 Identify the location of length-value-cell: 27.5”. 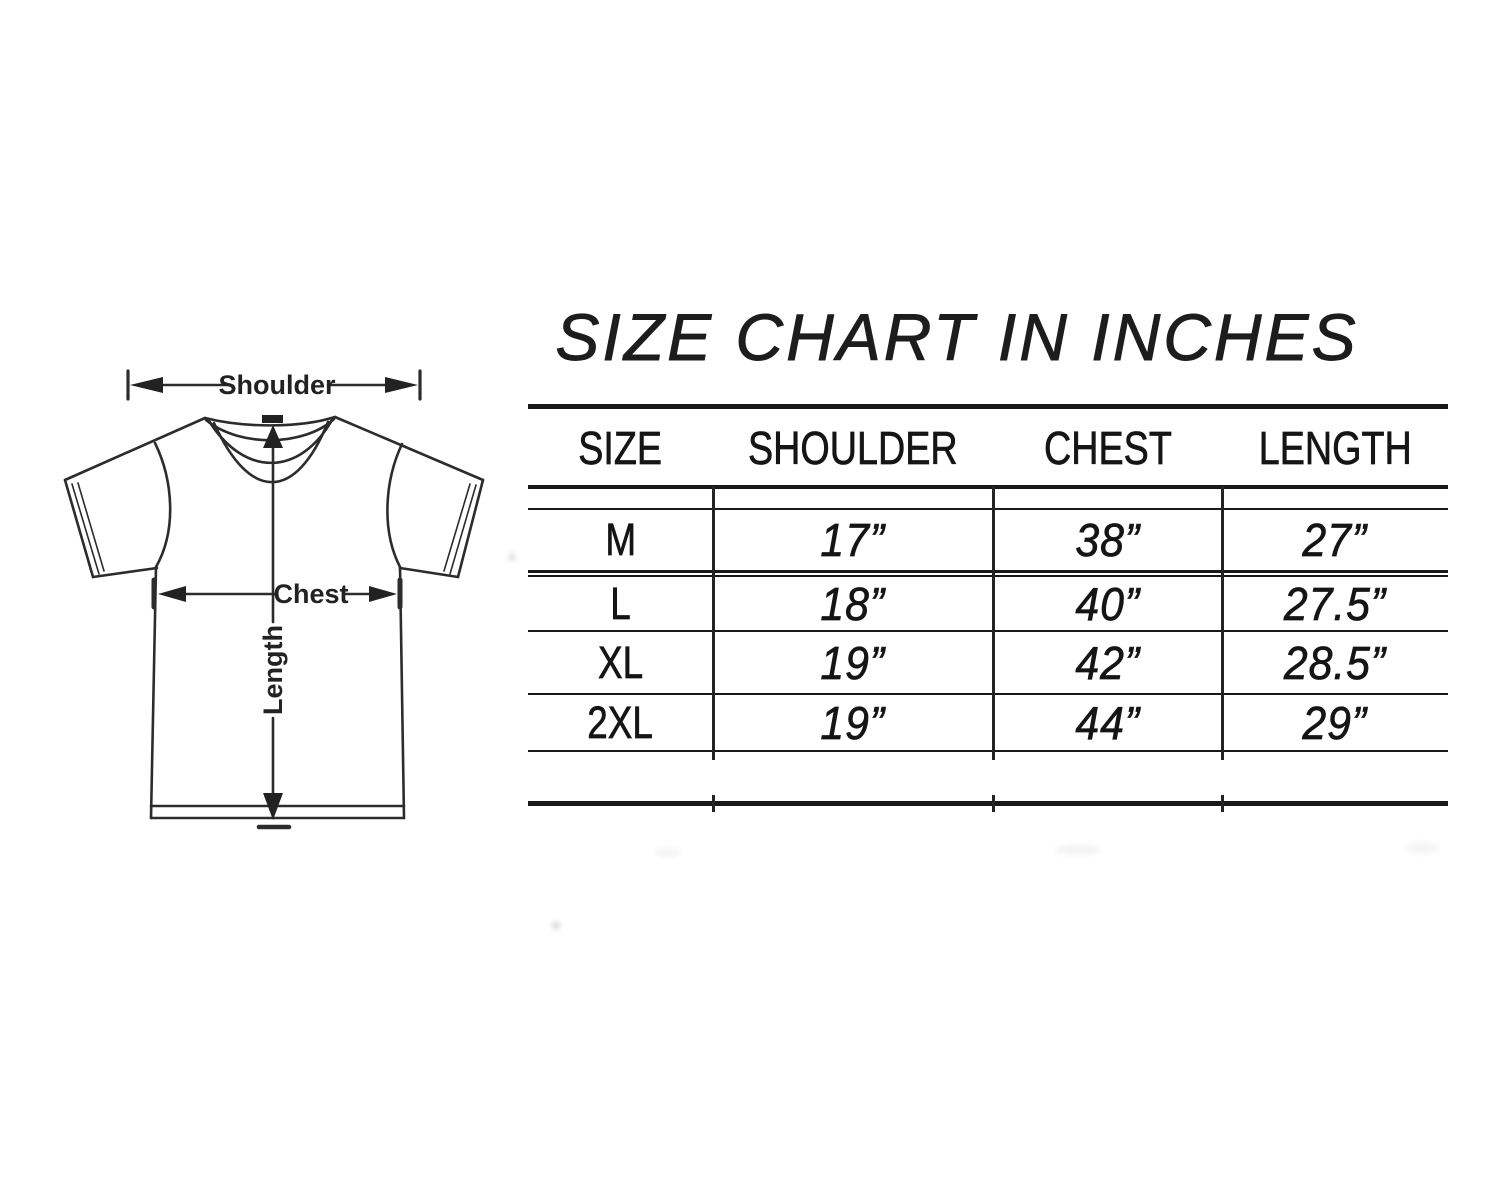
(1335, 604).